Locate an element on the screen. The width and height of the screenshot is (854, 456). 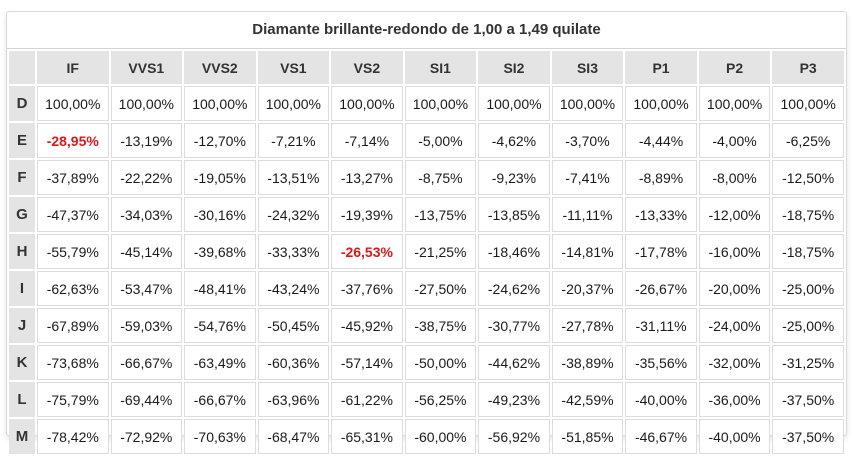
value-cell: -56,92% is located at coordinates (514, 436).